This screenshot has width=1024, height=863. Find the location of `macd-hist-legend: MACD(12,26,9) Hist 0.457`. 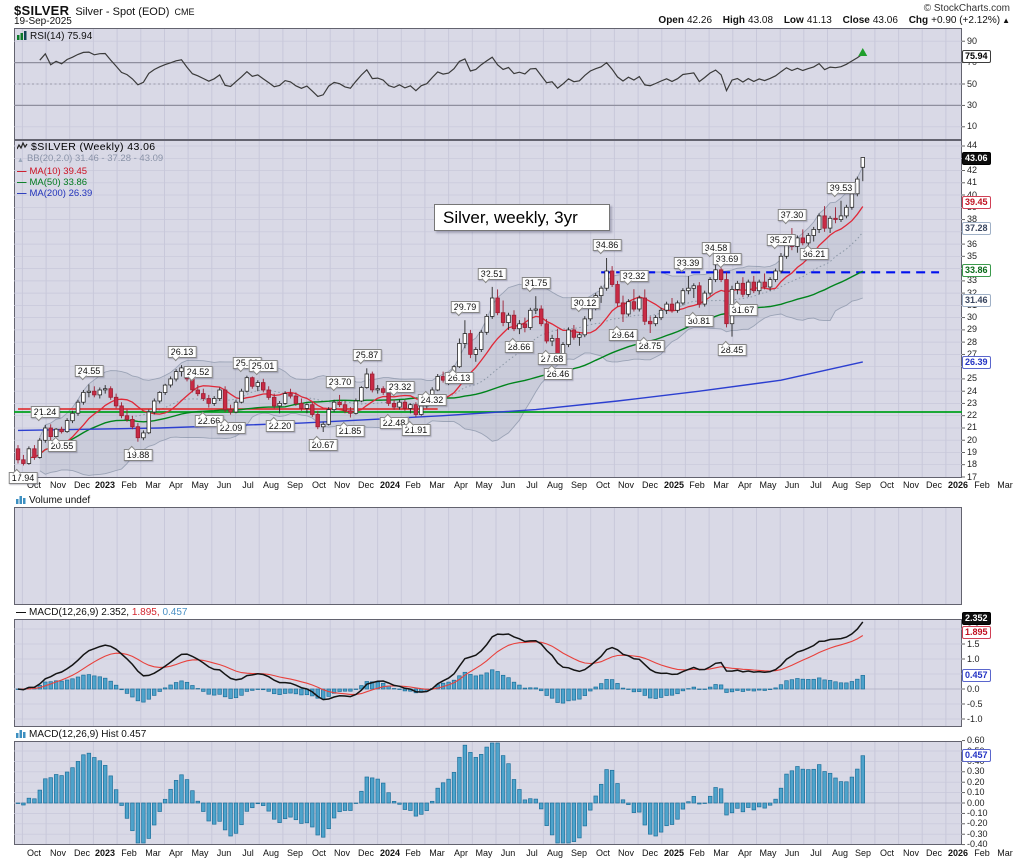

macd-hist-legend: MACD(12,26,9) Hist 0.457 is located at coordinates (81, 734).